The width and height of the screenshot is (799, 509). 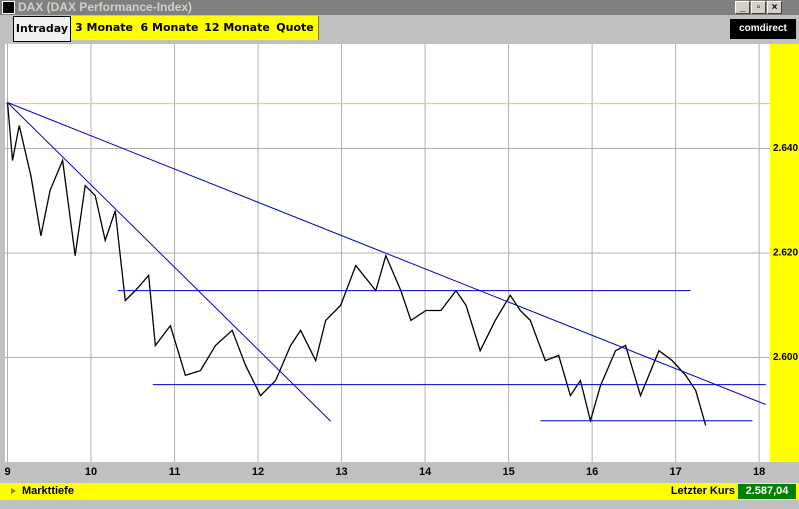 What do you see at coordinates (758, 7) in the screenshot?
I see `restore-button: ▫` at bounding box center [758, 7].